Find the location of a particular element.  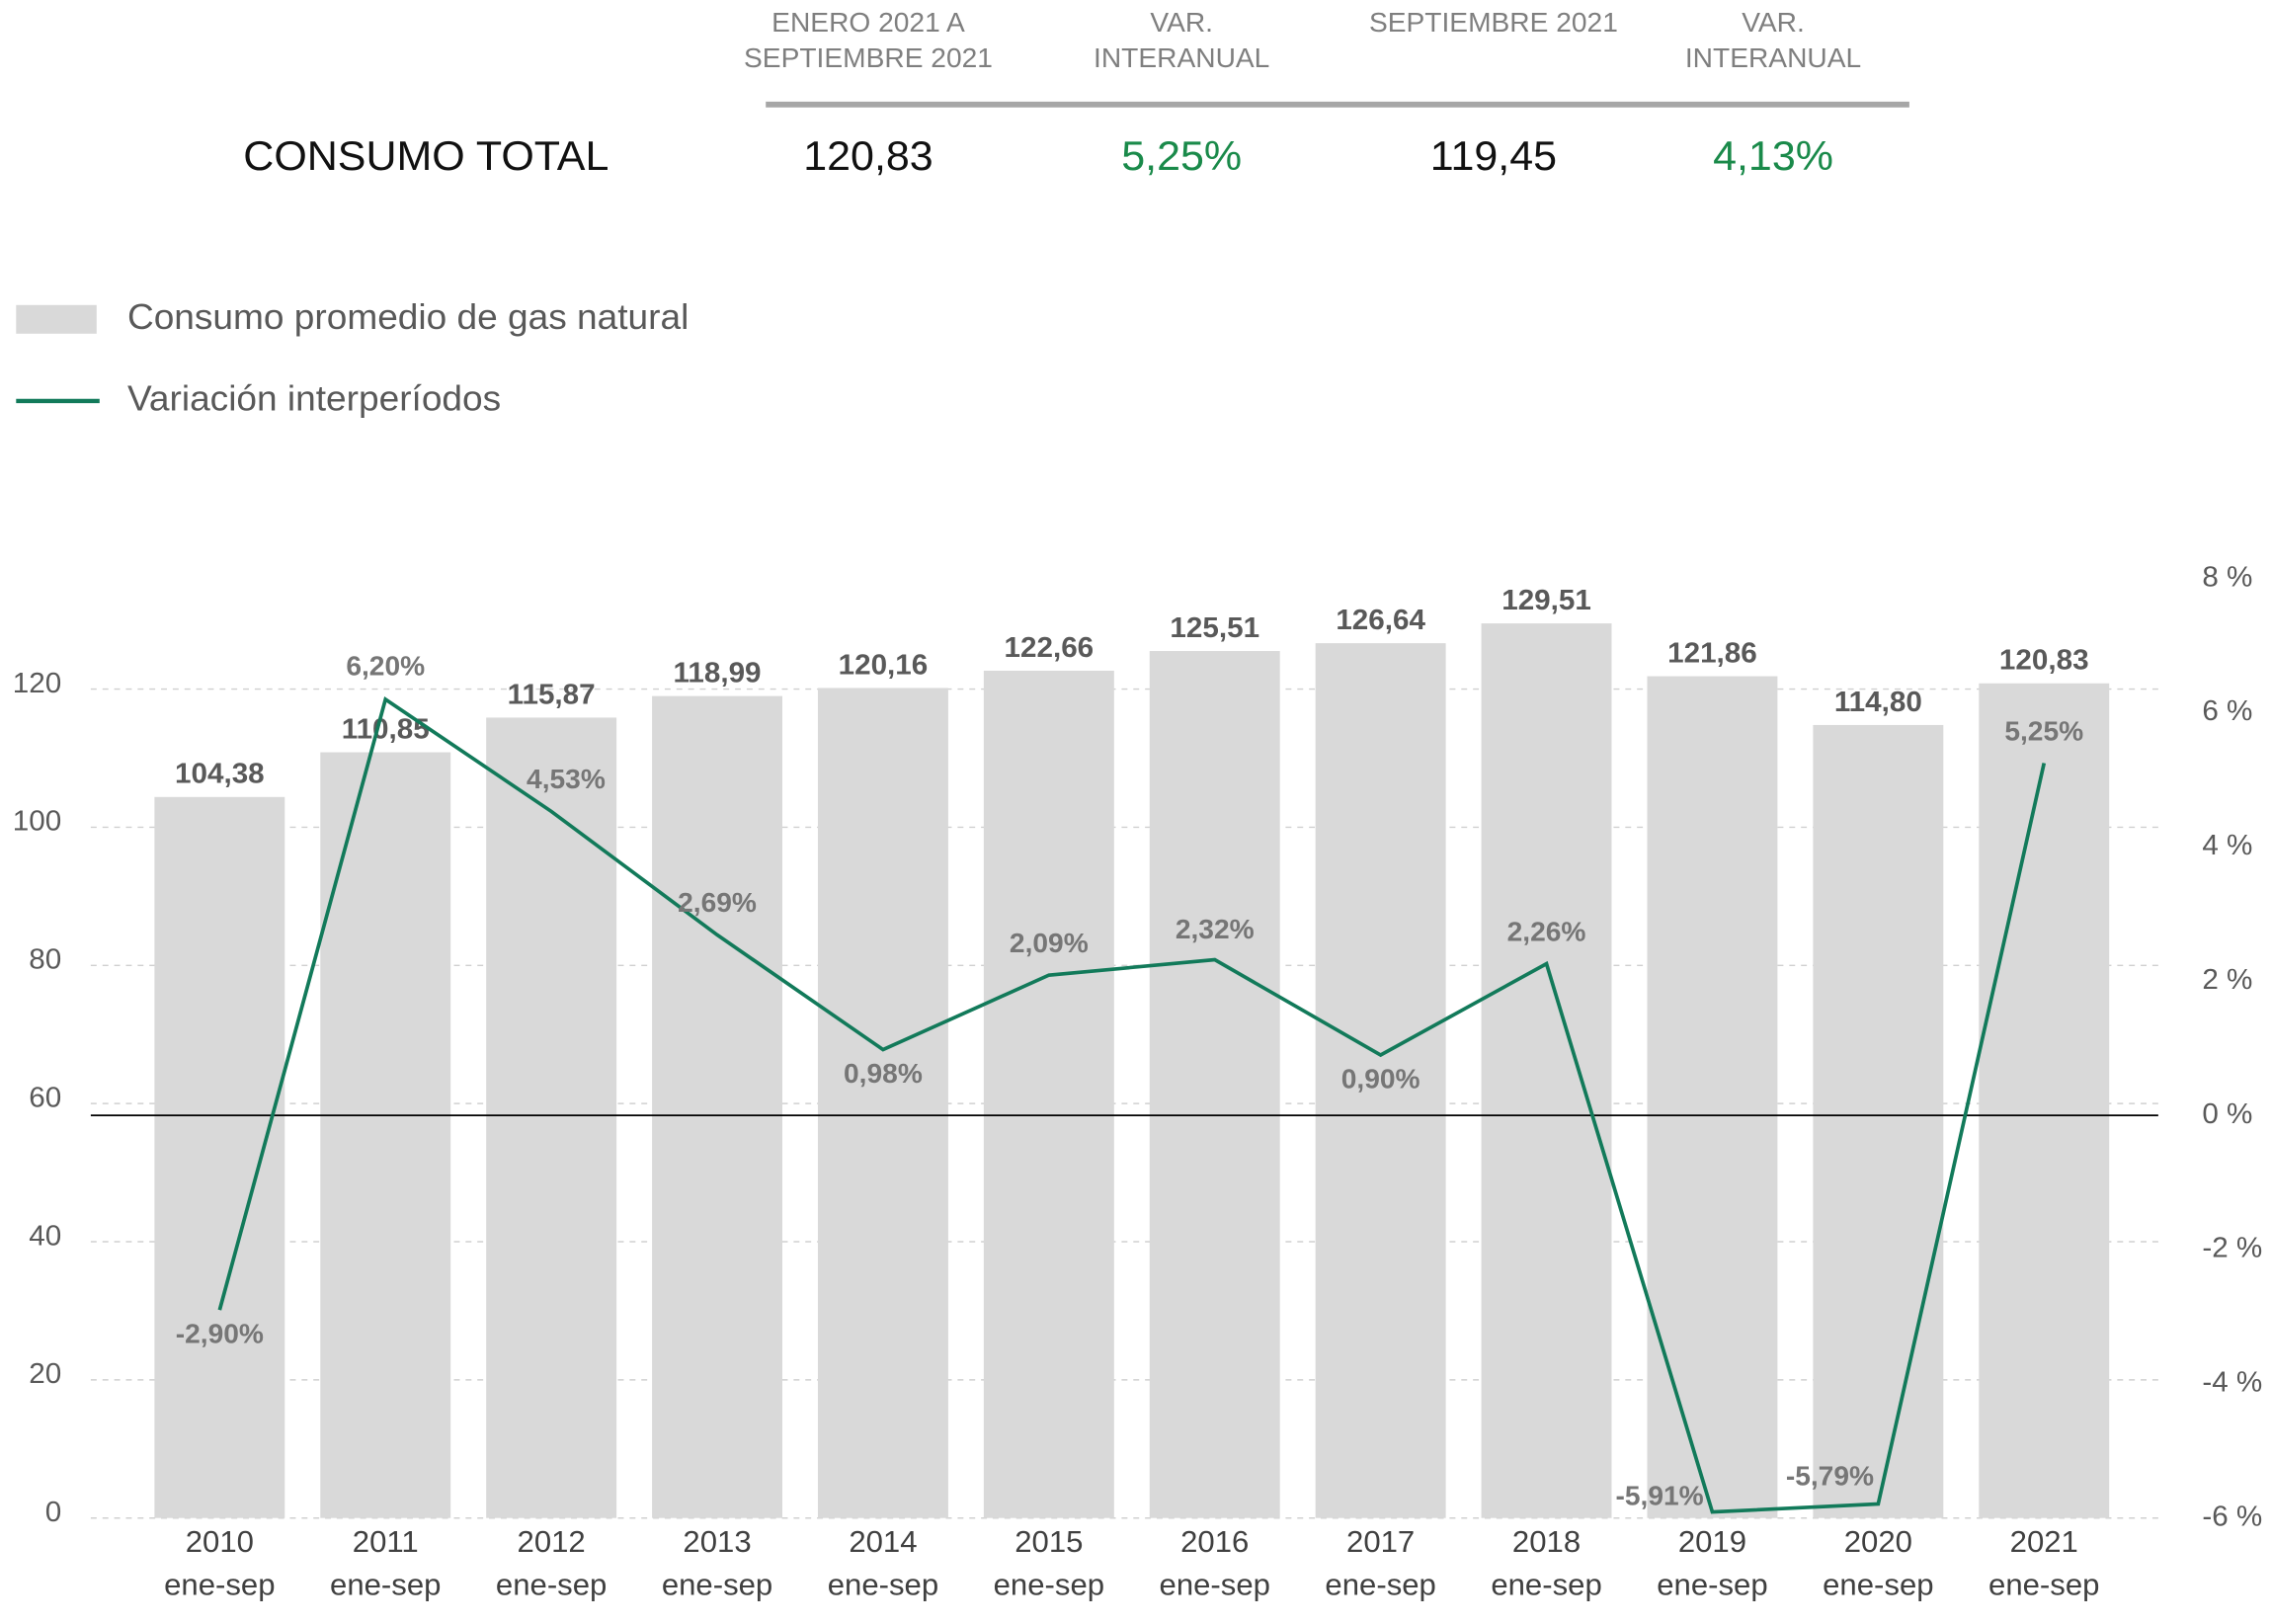

table-cell: 4,13% is located at coordinates (1773, 156).